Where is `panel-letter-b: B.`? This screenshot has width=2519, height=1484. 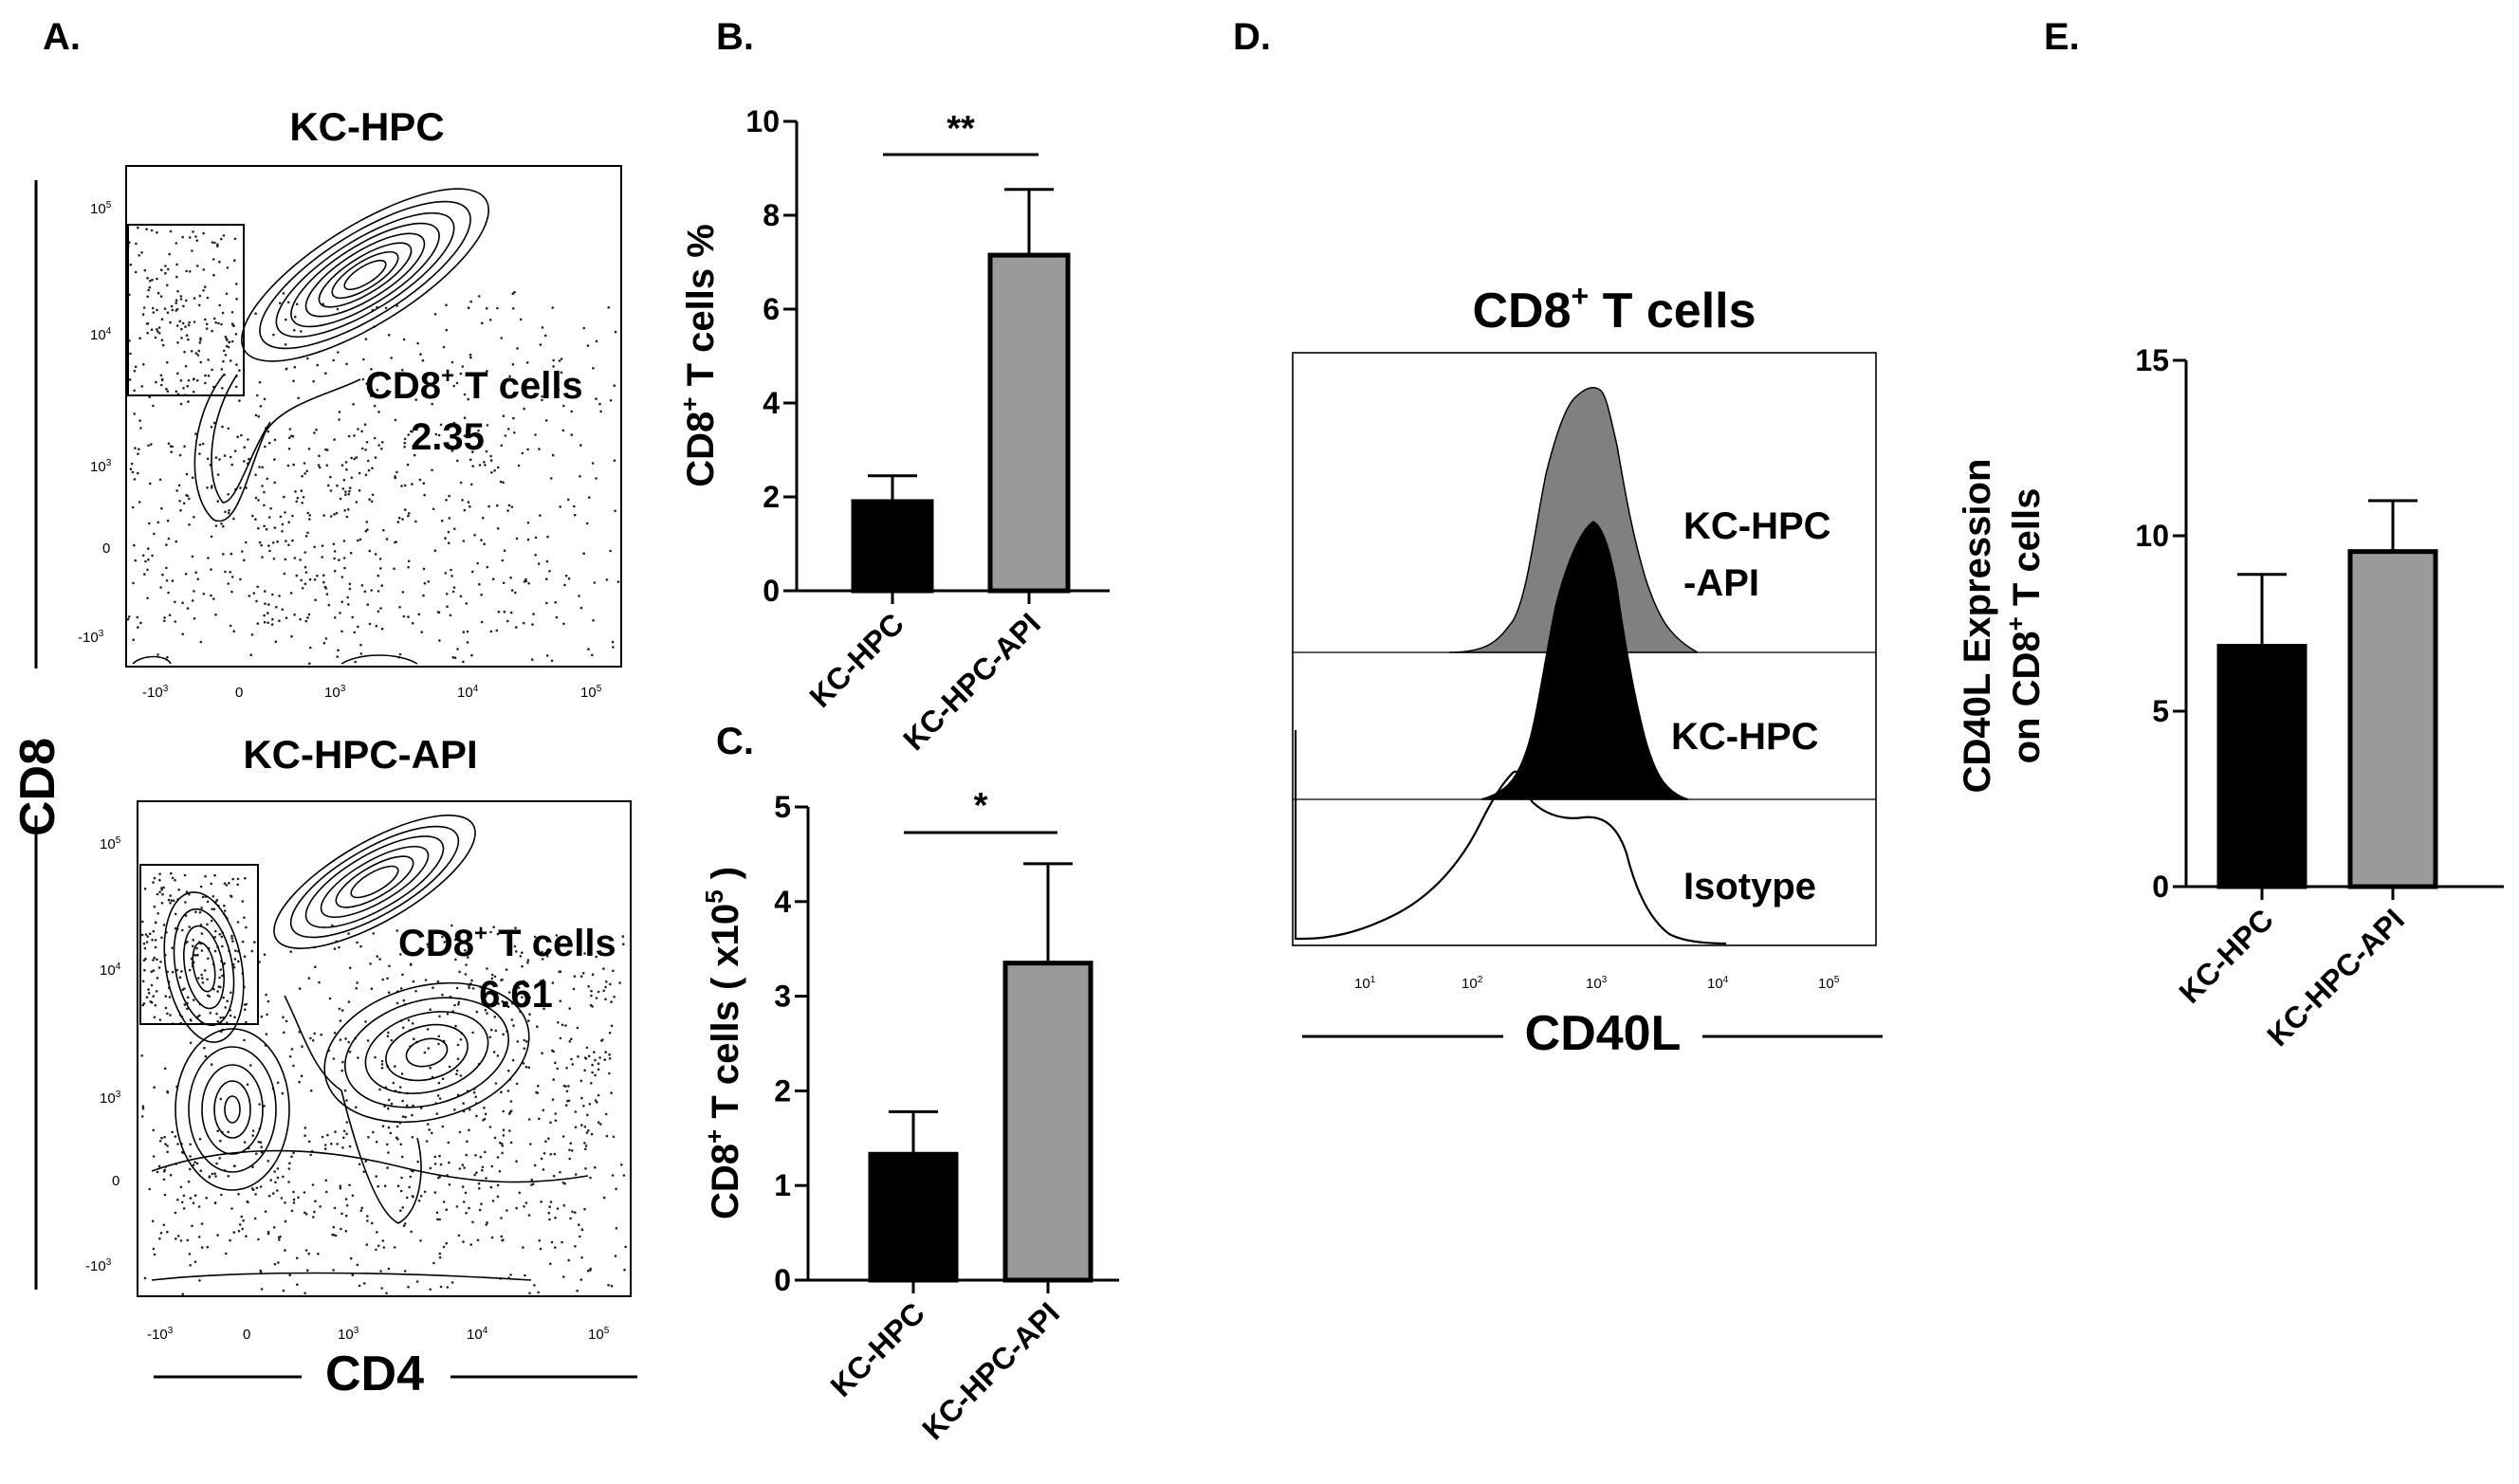
panel-letter-b: B. is located at coordinates (735, 37).